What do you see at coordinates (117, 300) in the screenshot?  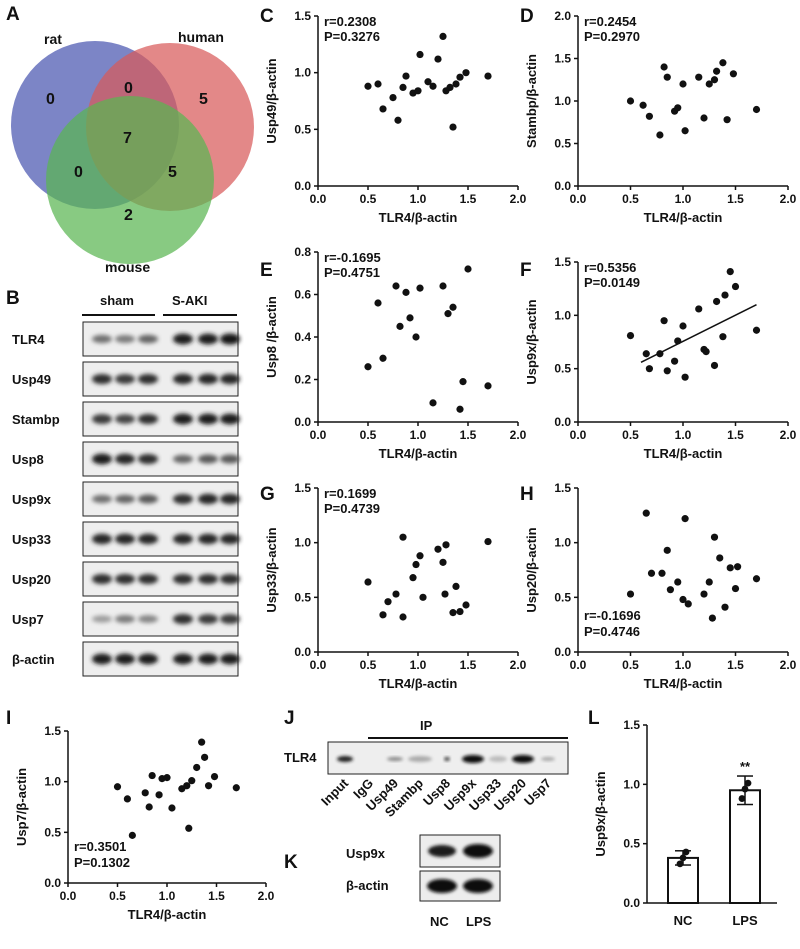 I see `group-label-sham: sham` at bounding box center [117, 300].